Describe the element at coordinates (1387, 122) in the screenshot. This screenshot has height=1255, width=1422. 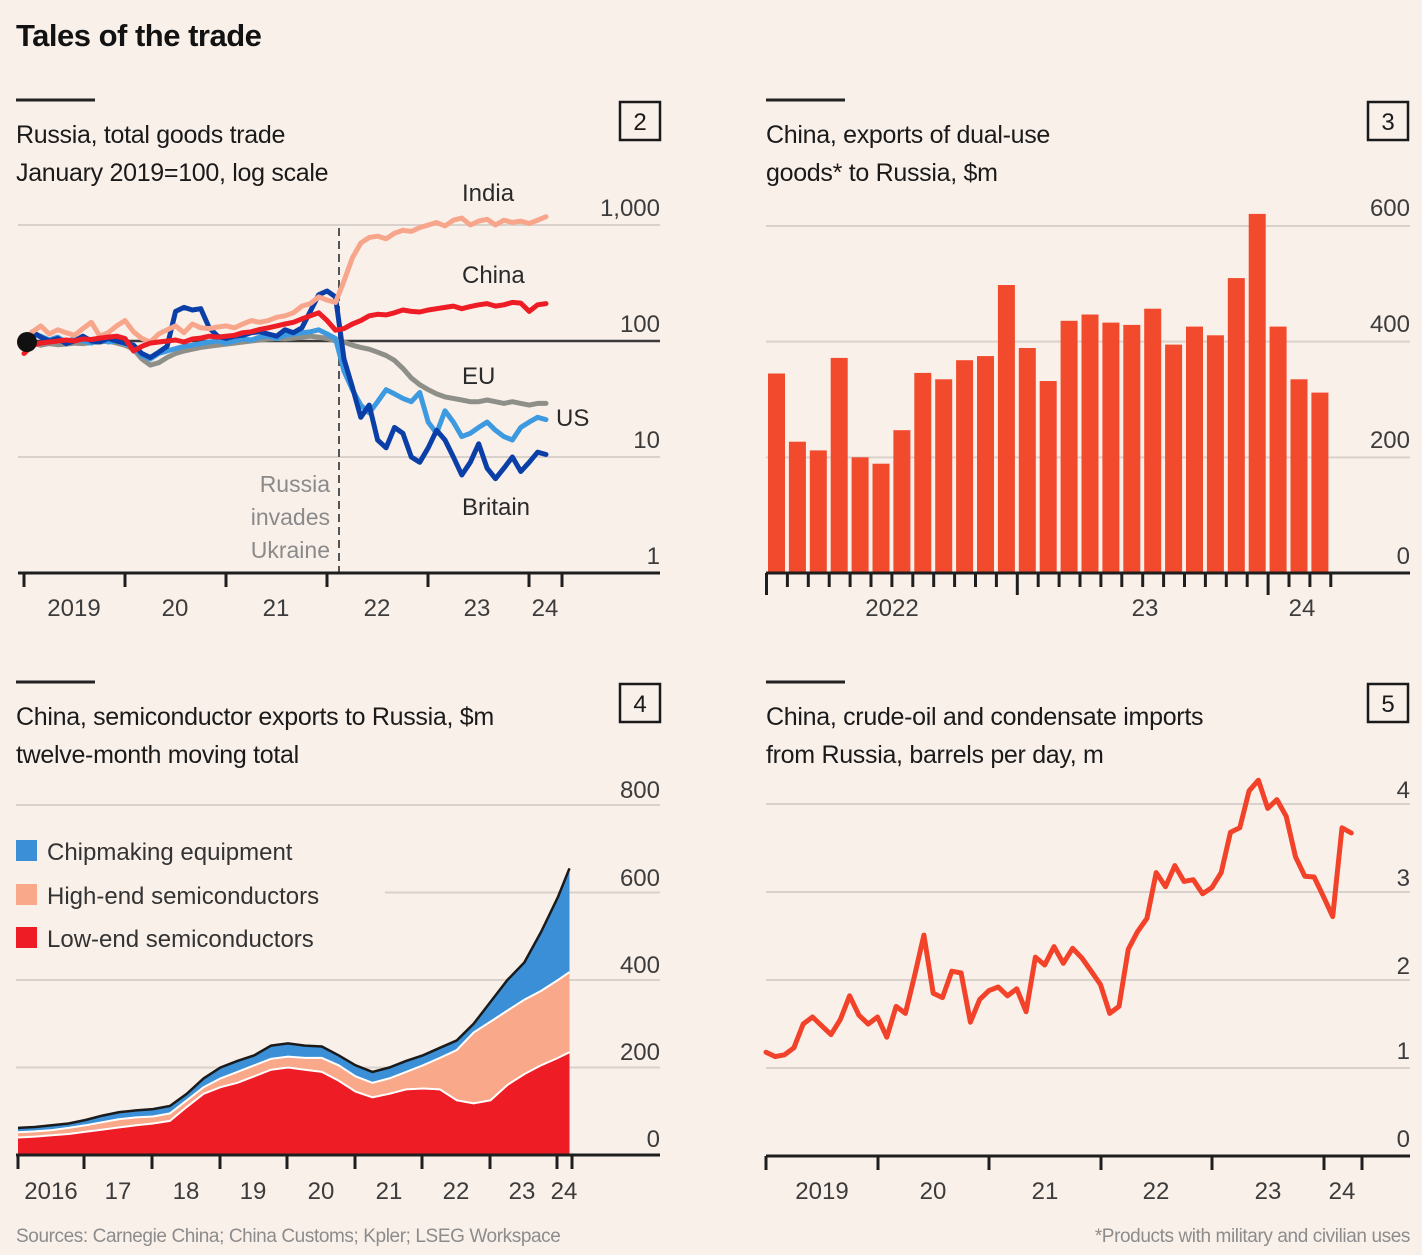
I see `panel-number: 3` at that location.